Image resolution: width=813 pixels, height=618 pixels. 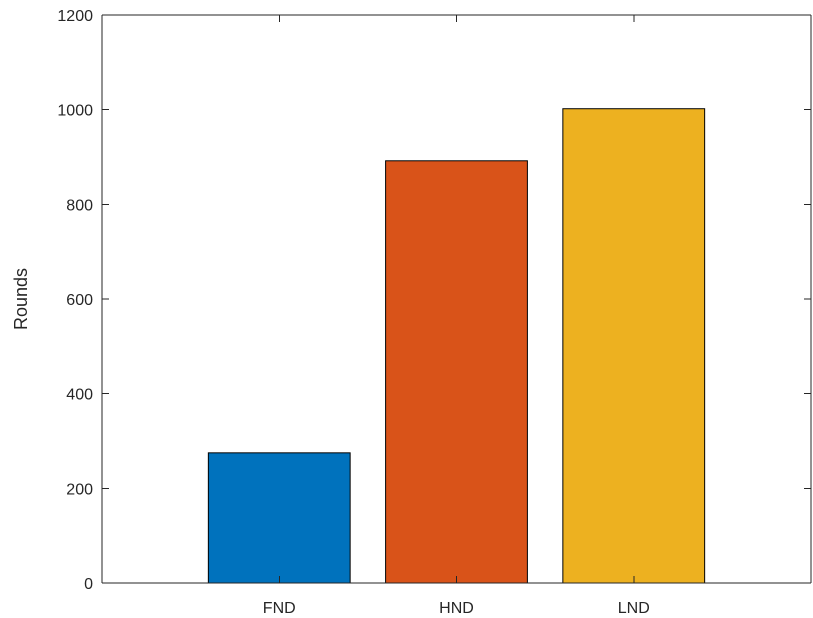 What do you see at coordinates (88, 584) in the screenshot?
I see `y-tick-label: 0` at bounding box center [88, 584].